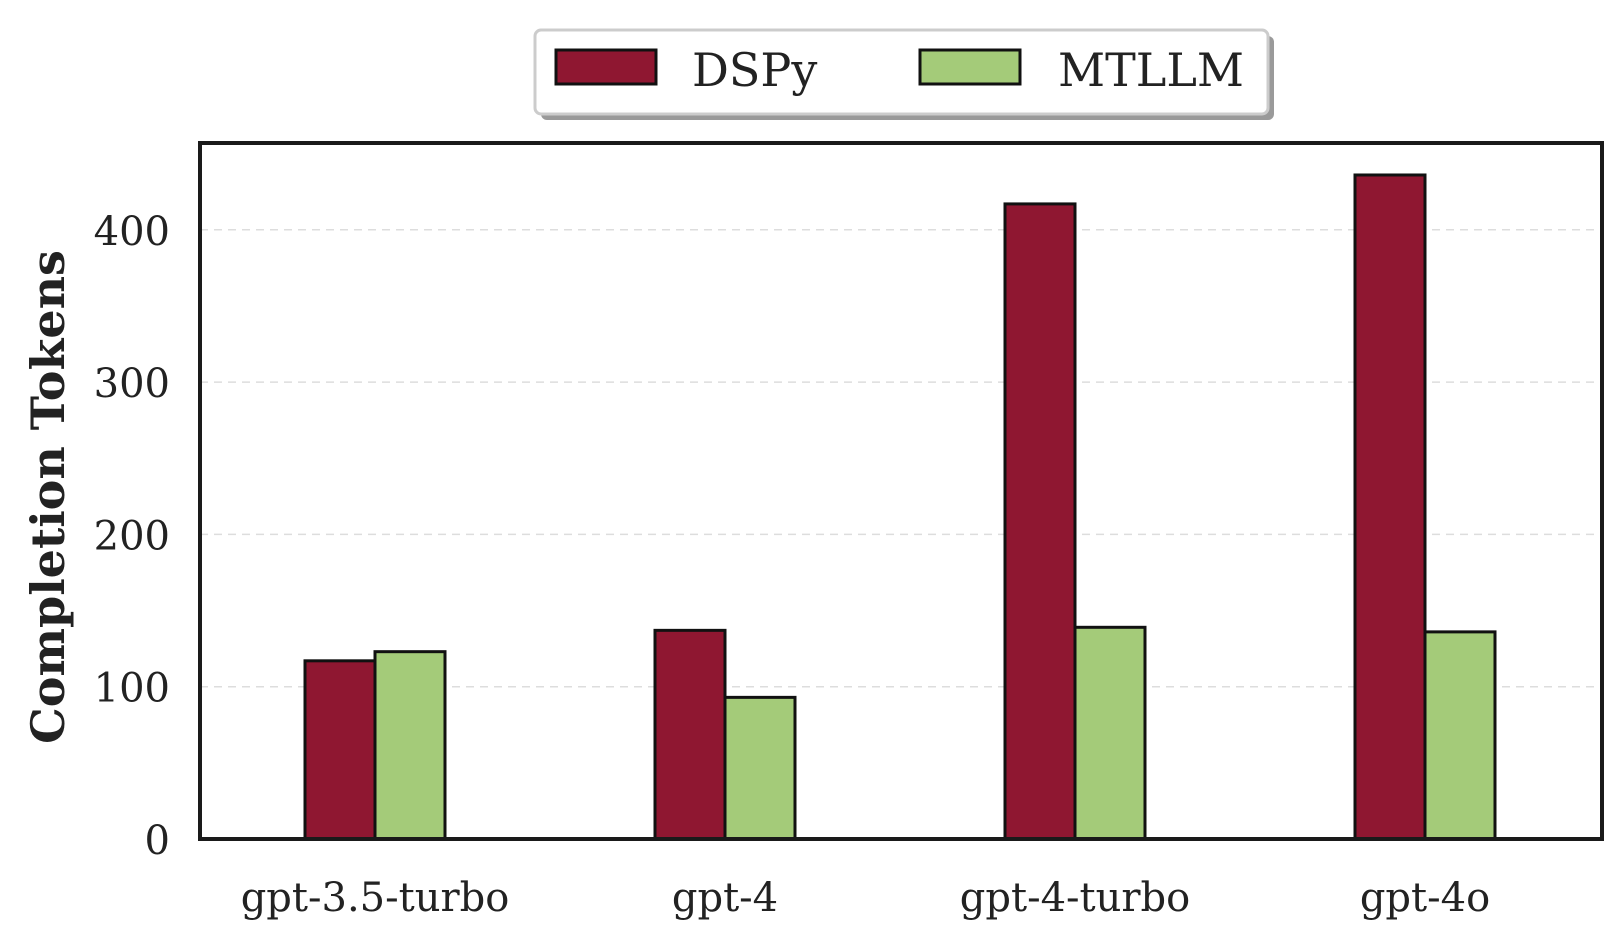 The width and height of the screenshot is (1624, 946). Describe the element at coordinates (132, 384) in the screenshot. I see `y-tick-label: 300` at that location.